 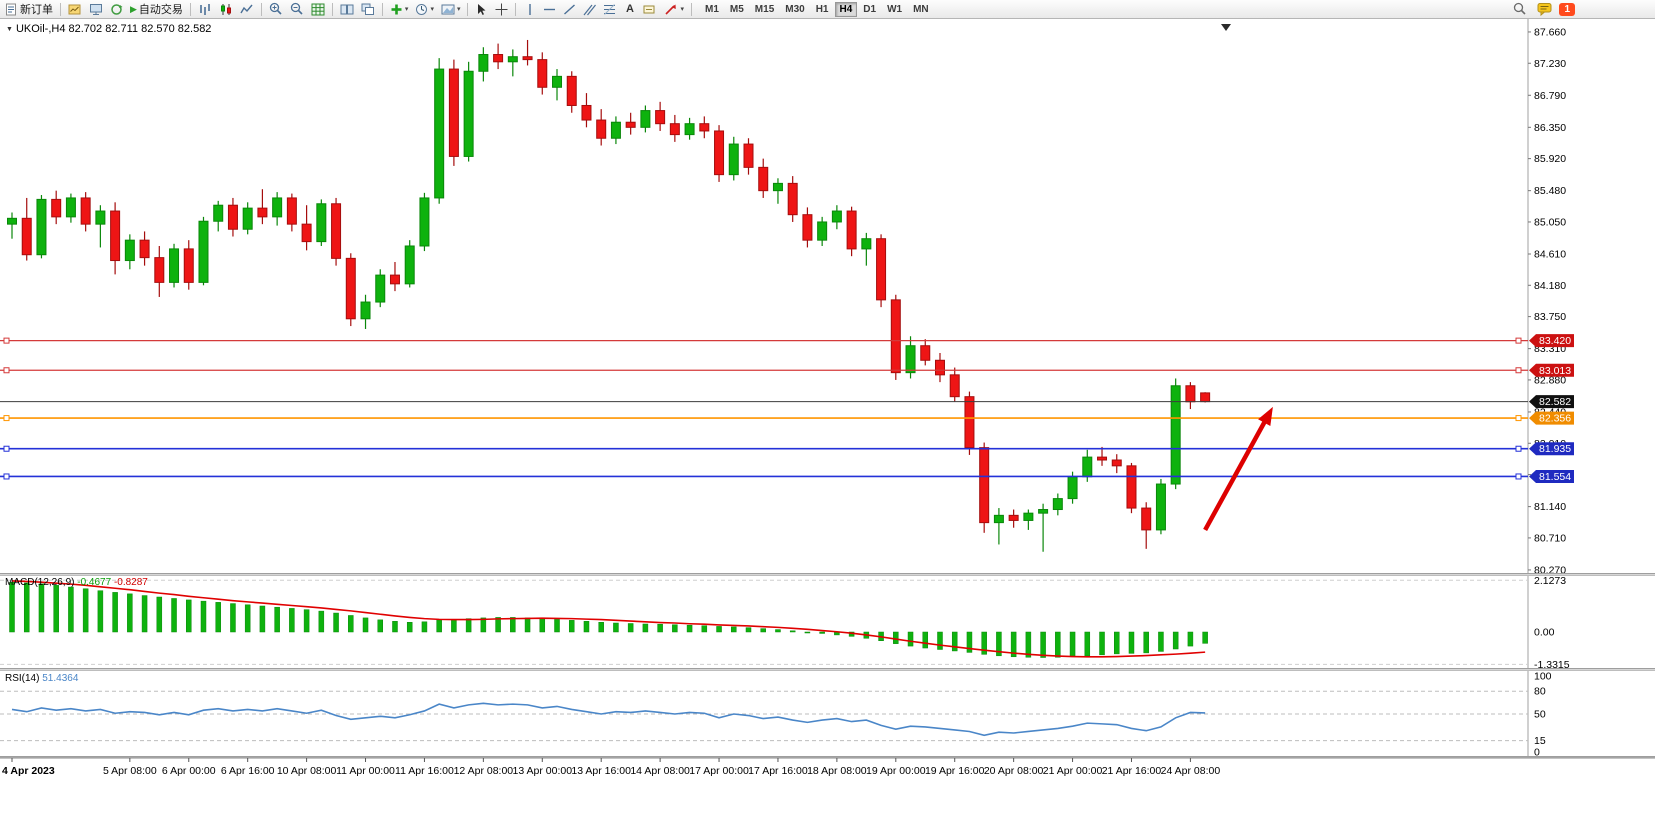 What do you see at coordinates (276, 9) in the screenshot?
I see `zoom-in-button` at bounding box center [276, 9].